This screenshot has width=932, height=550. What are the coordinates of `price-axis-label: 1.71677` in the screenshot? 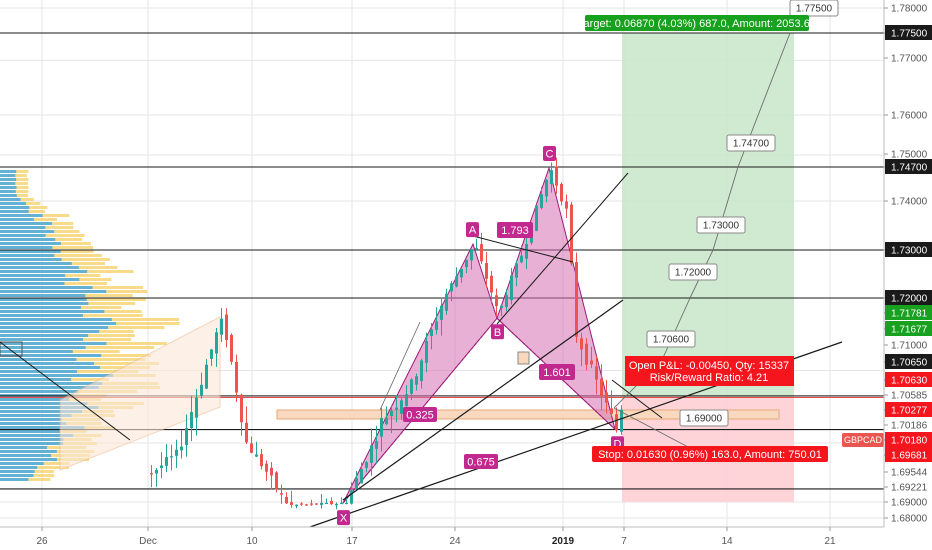 It's located at (909, 330).